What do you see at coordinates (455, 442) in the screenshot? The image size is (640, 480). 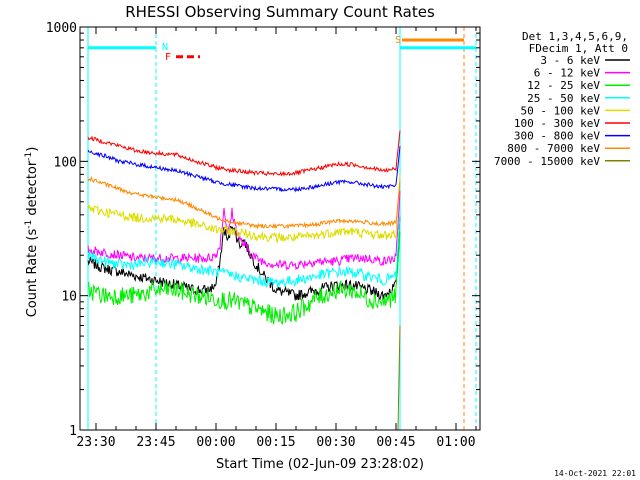 I see `x-tick-label: 01:00` at bounding box center [455, 442].